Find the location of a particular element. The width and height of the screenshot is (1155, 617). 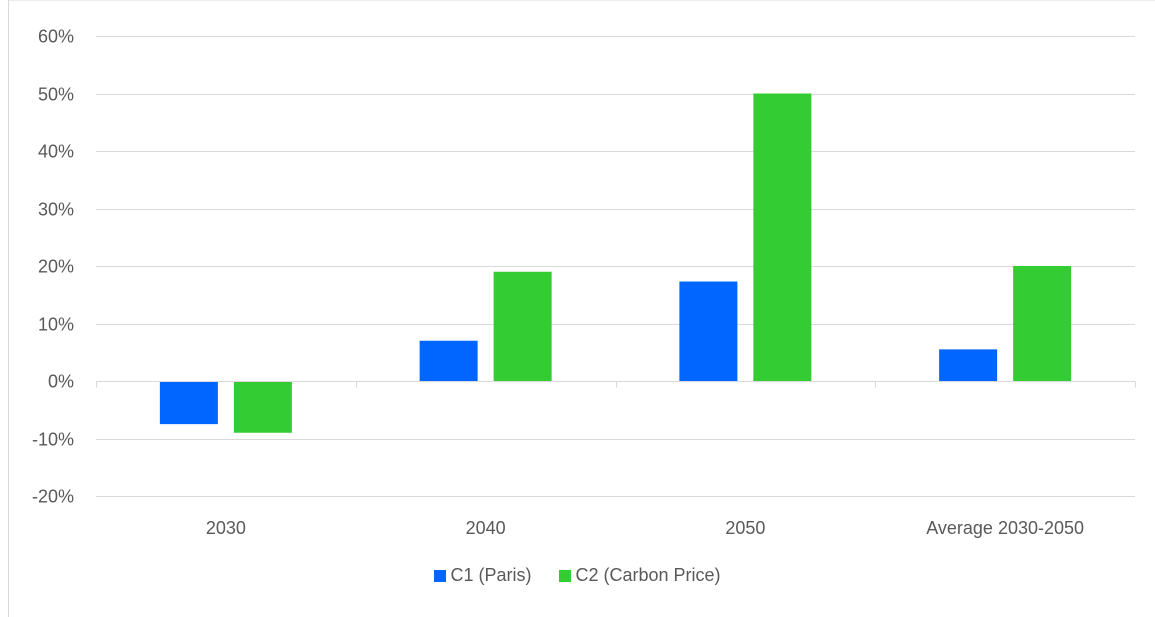

x-axis is located at coordinates (616, 384).